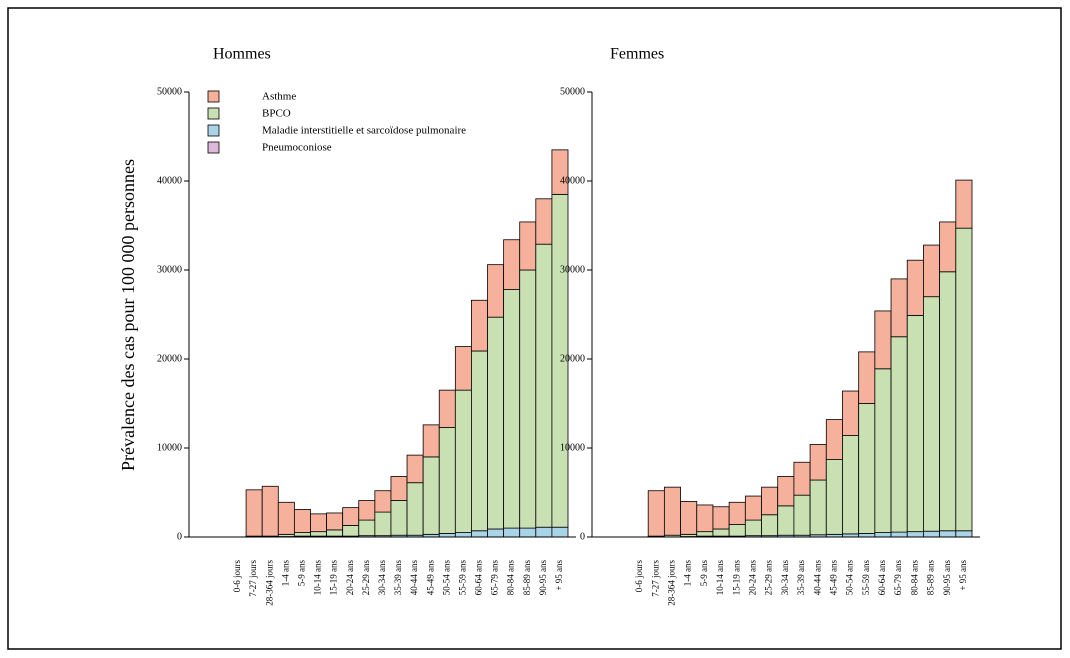 The width and height of the screenshot is (1070, 658). Describe the element at coordinates (318, 578) in the screenshot. I see `x-tick-label: 10-14 ans` at that location.